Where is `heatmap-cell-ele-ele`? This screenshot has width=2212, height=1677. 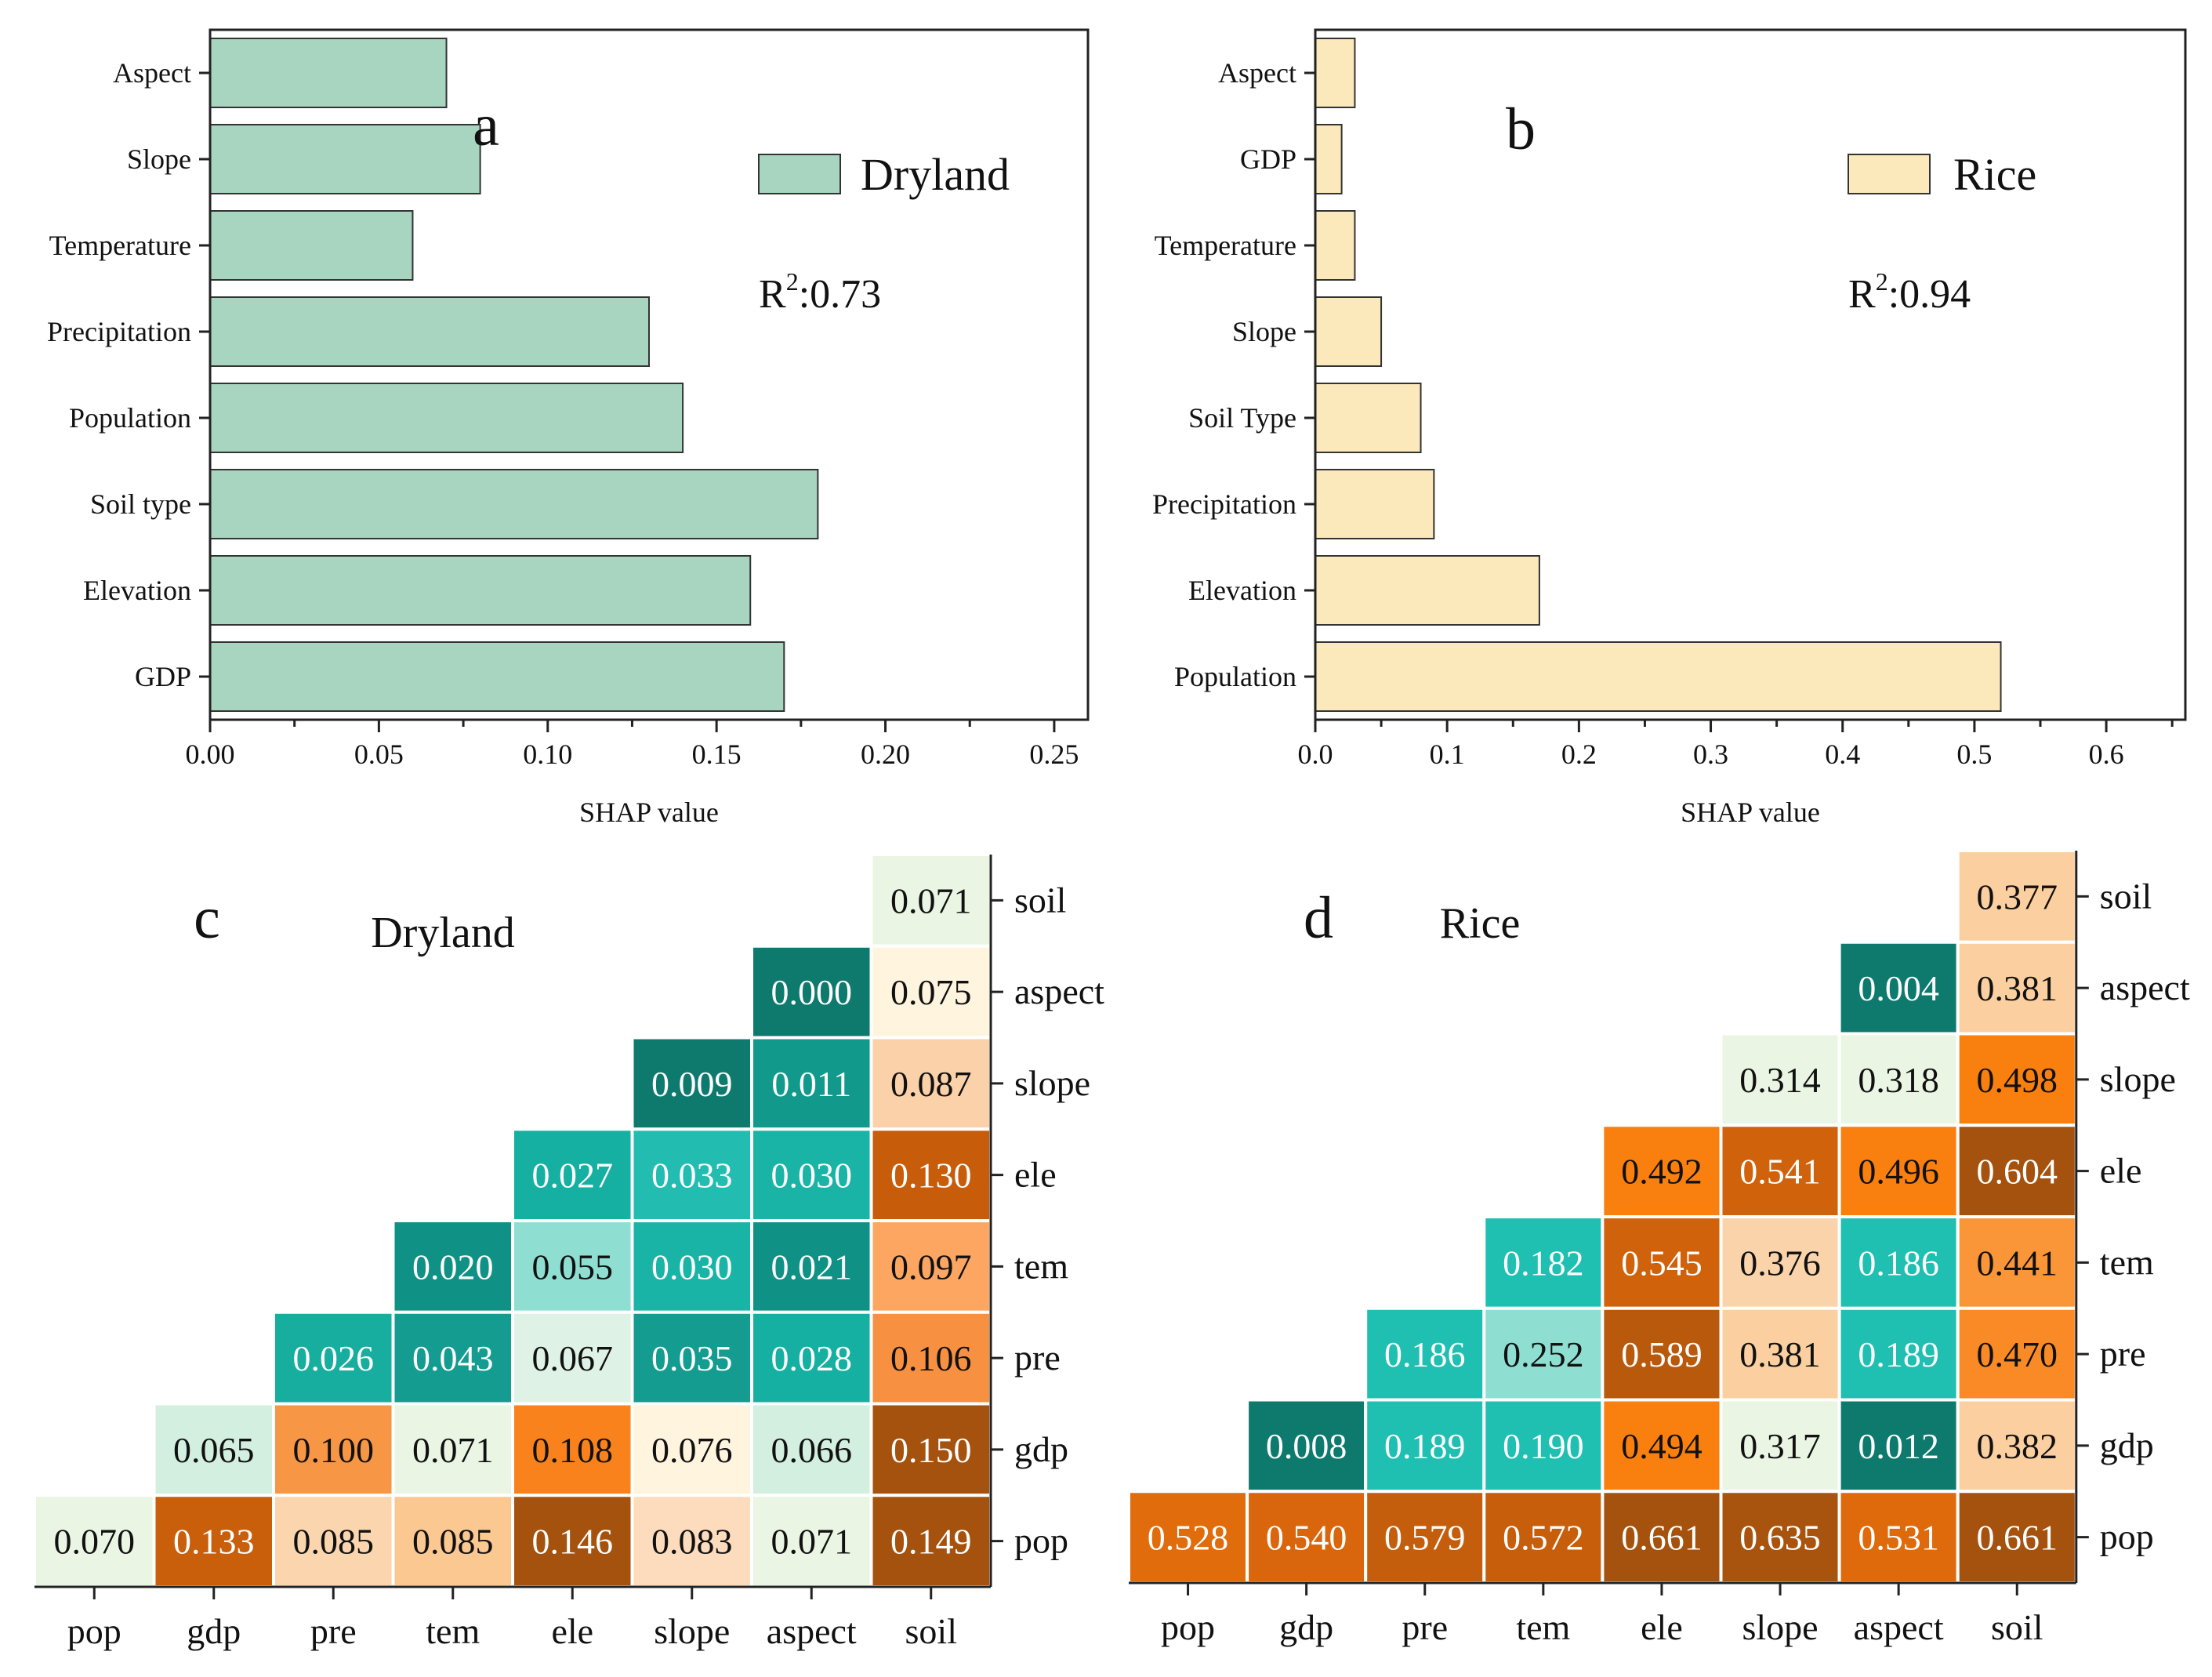
heatmap-cell-ele-ele is located at coordinates (572, 1174).